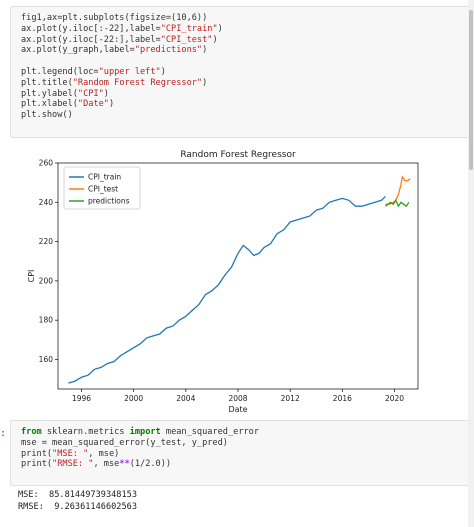 This screenshot has height=527, width=474. What do you see at coordinates (93, 71) in the screenshot?
I see `code1-line-5: plt.legend(loc="upper left")` at bounding box center [93, 71].